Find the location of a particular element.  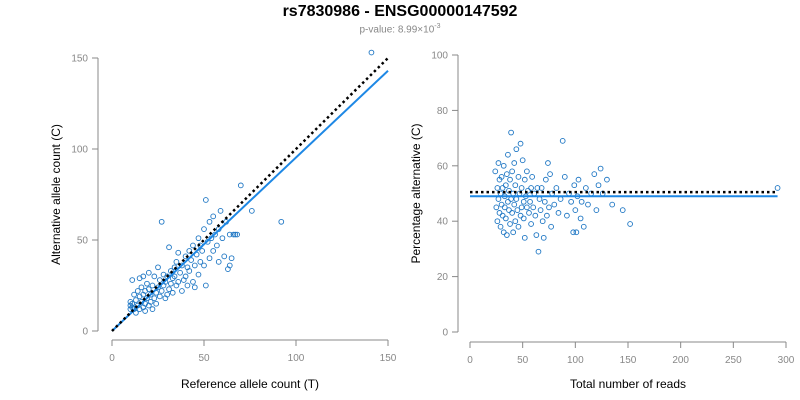

y-tick-label: 20 is located at coordinates (443, 277).